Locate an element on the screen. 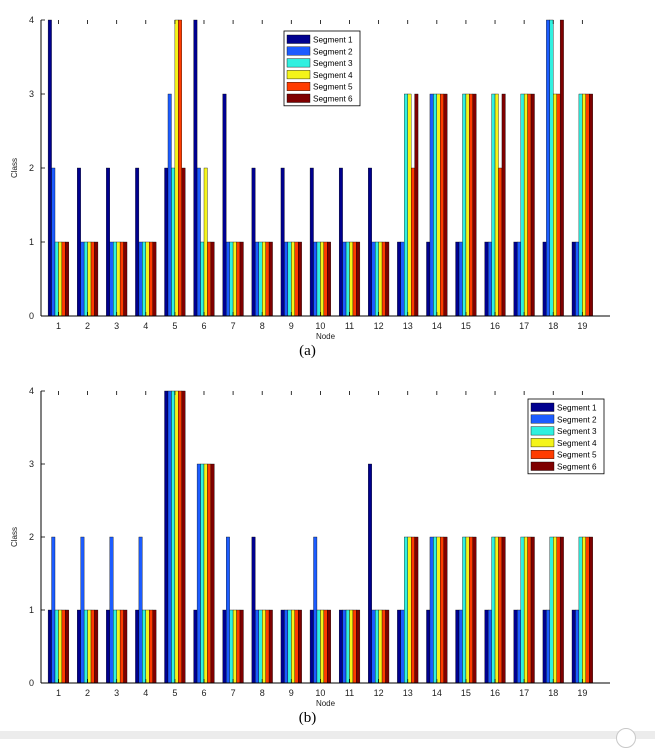 The image size is (655, 748). legend-label: Segment 4 is located at coordinates (577, 443).